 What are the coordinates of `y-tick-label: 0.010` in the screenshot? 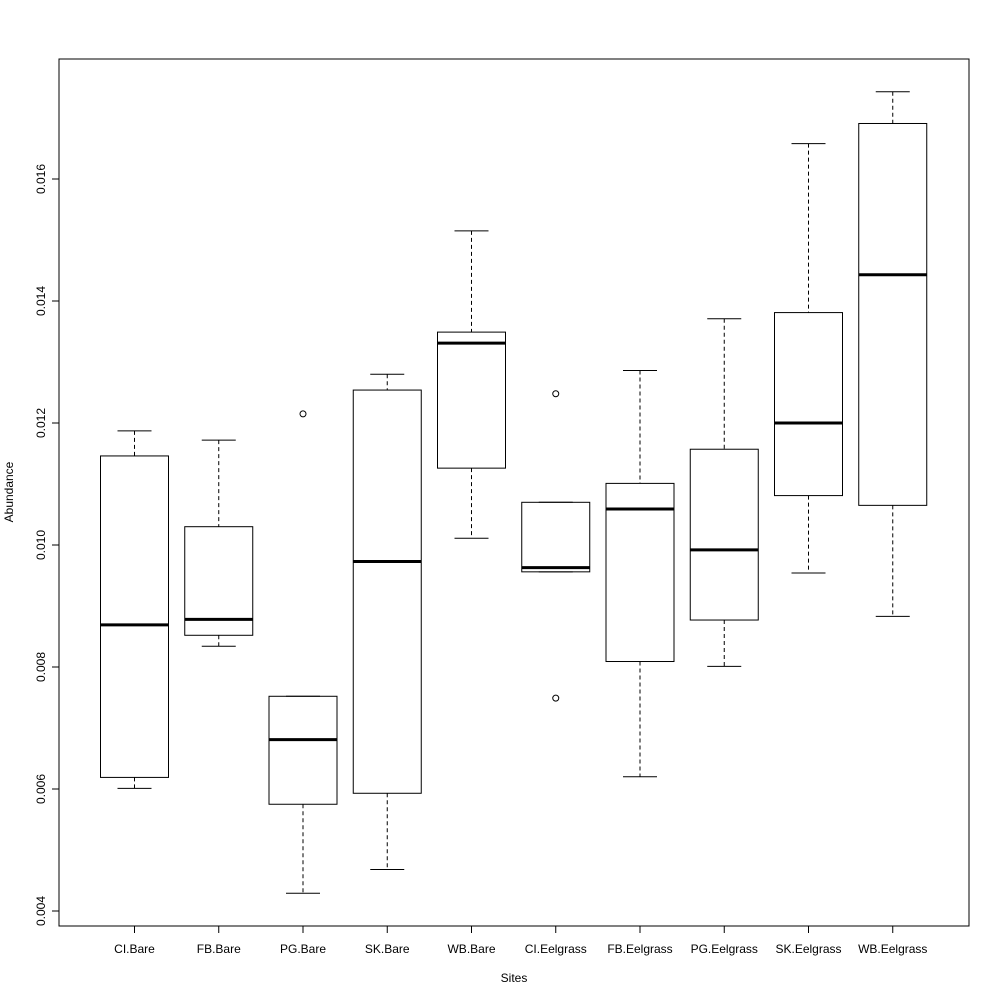 It's located at (41, 545).